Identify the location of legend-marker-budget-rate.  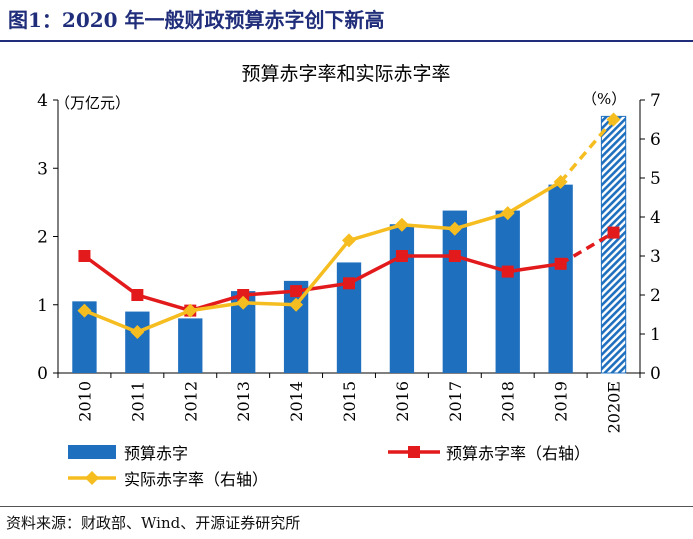
(414, 452).